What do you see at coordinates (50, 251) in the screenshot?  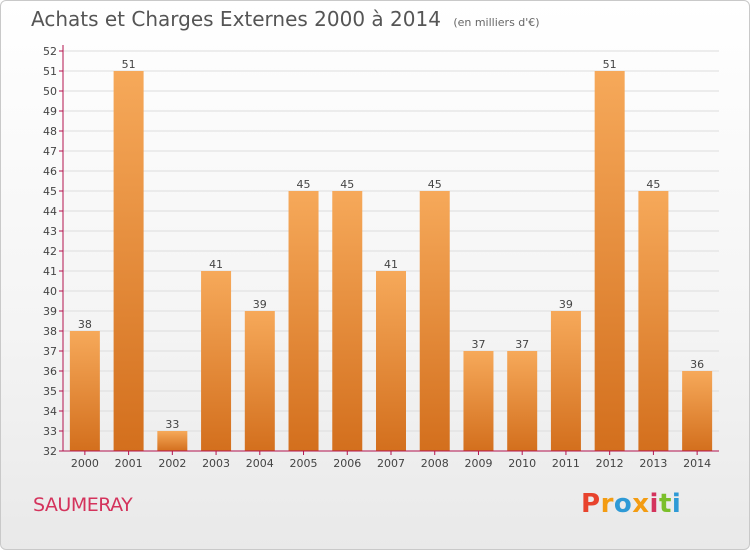 I see `y-tick-label: 42` at bounding box center [50, 251].